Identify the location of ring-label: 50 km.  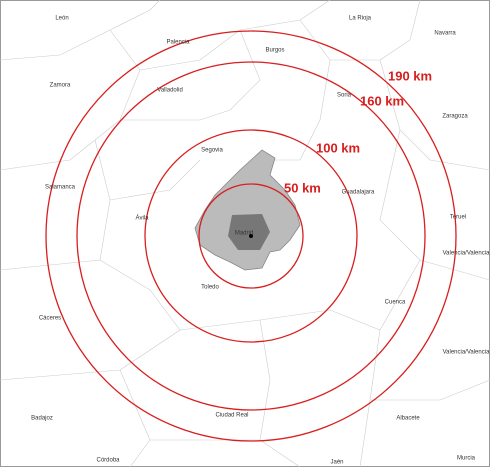
(302, 187).